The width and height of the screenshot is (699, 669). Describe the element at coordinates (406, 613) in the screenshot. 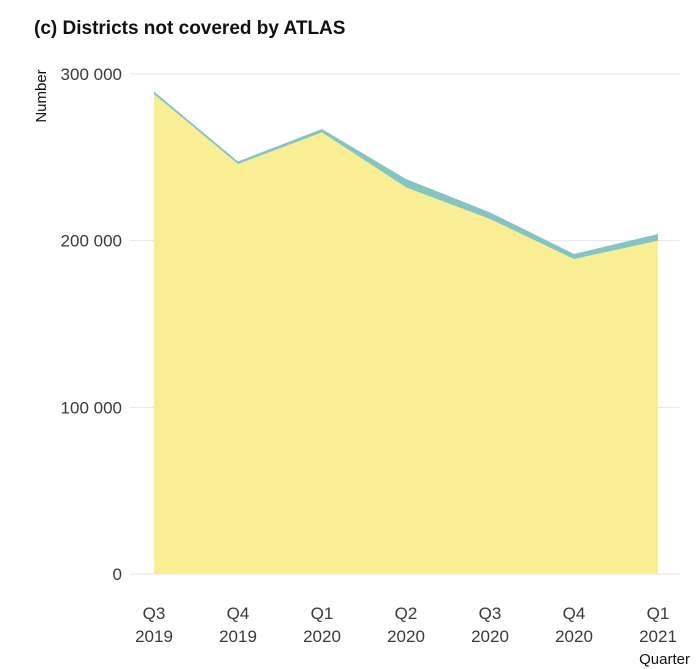

I see `x-tick-quarter: Q2` at that location.